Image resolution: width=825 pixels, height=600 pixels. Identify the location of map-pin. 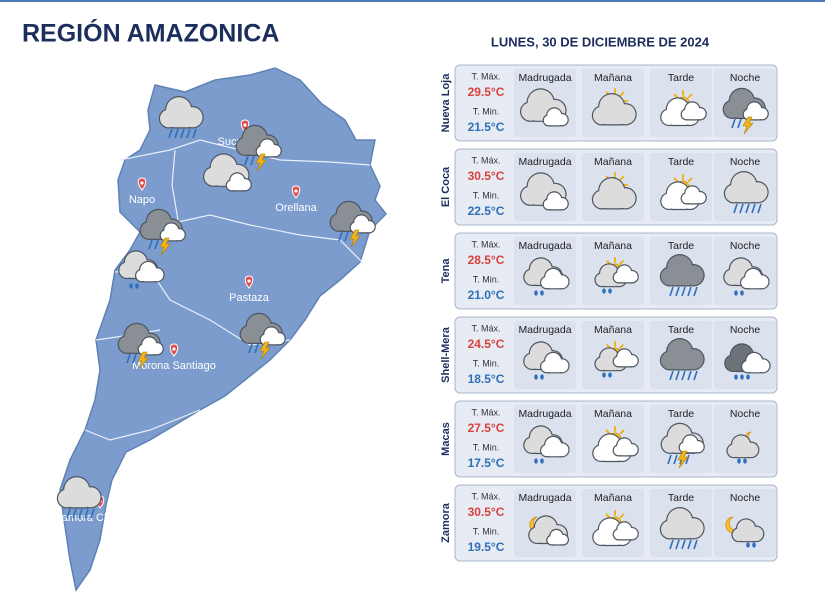
(142, 184).